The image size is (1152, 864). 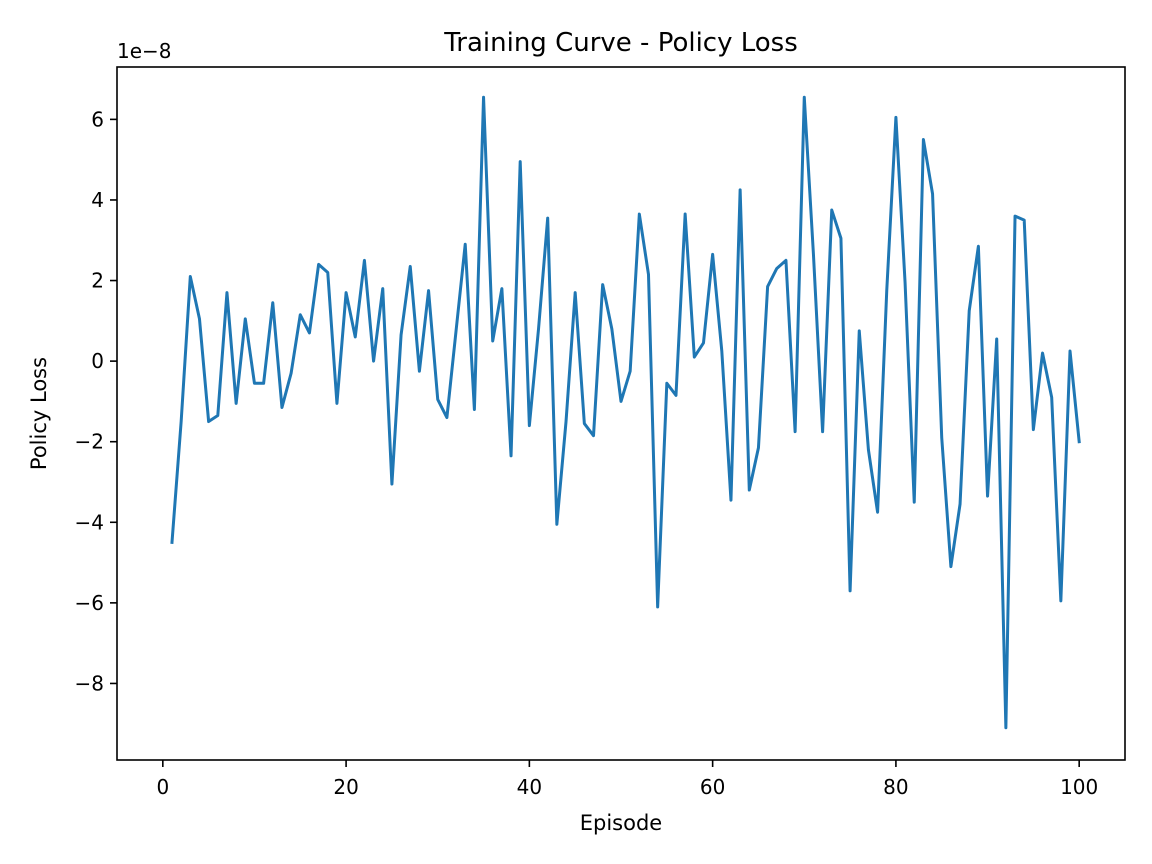 What do you see at coordinates (627, 779) in the screenshot?
I see `x-axis: 0 20 40 60 80 100` at bounding box center [627, 779].